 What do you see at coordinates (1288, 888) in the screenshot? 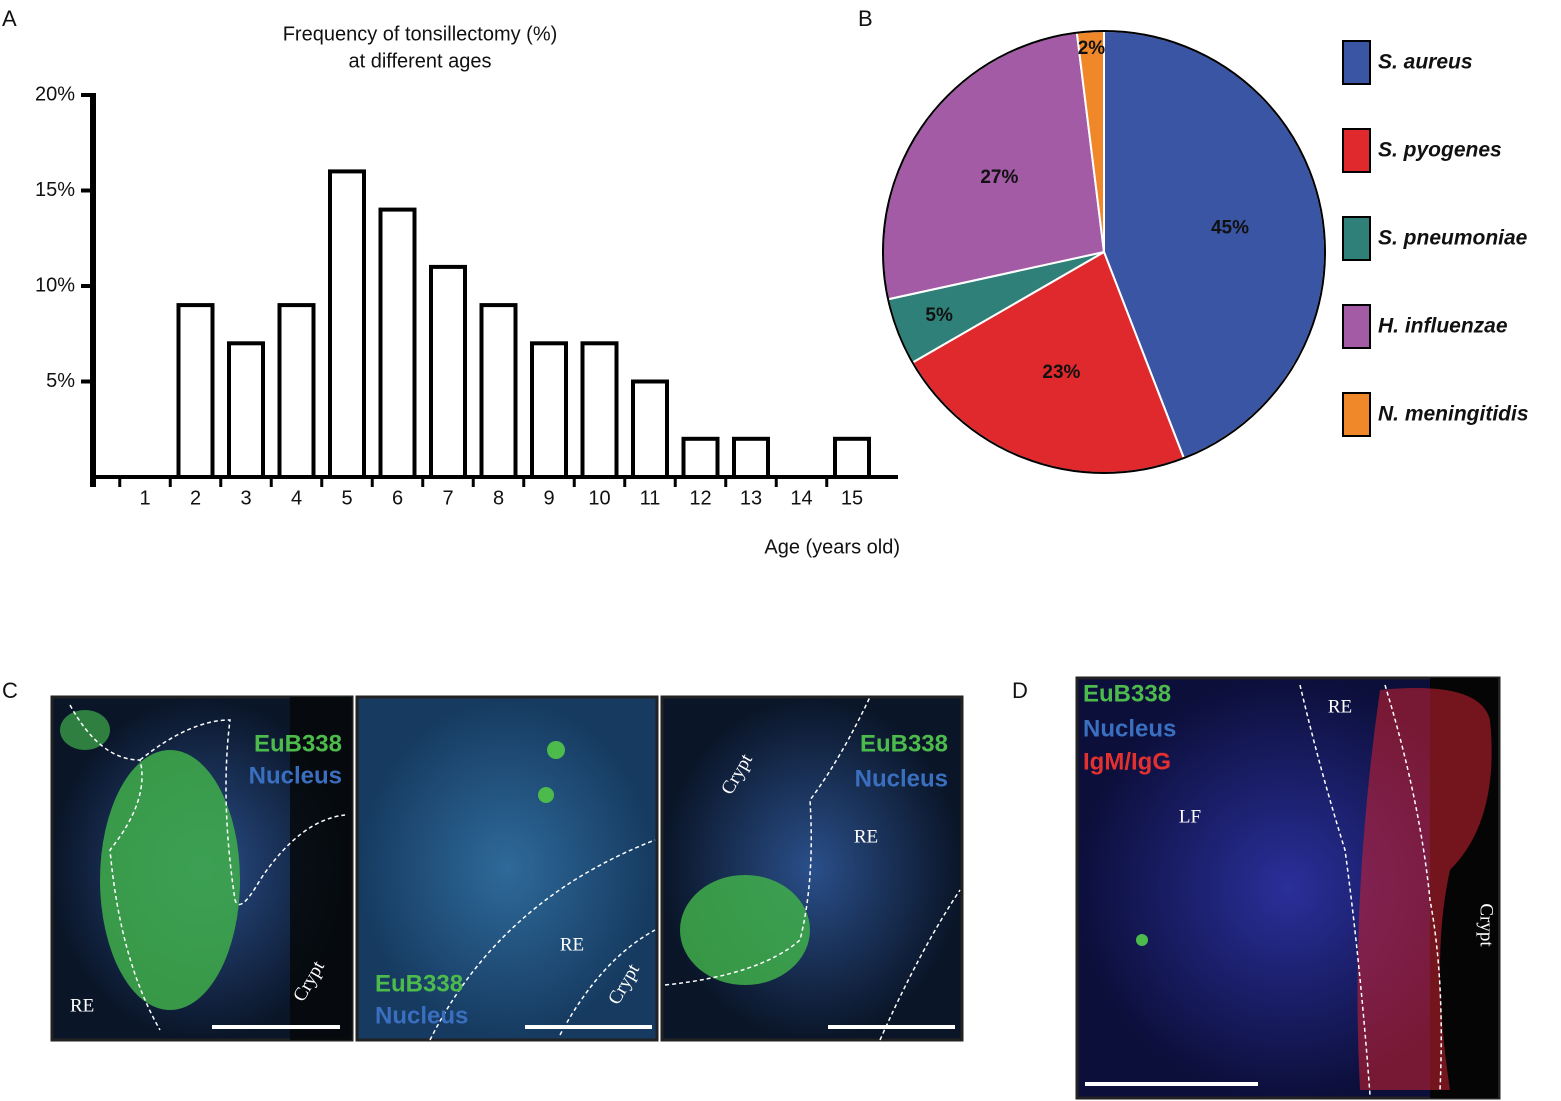
I see `micrograph: EuB338 Nucleus IgM/IgG RE LF Crypt` at bounding box center [1288, 888].